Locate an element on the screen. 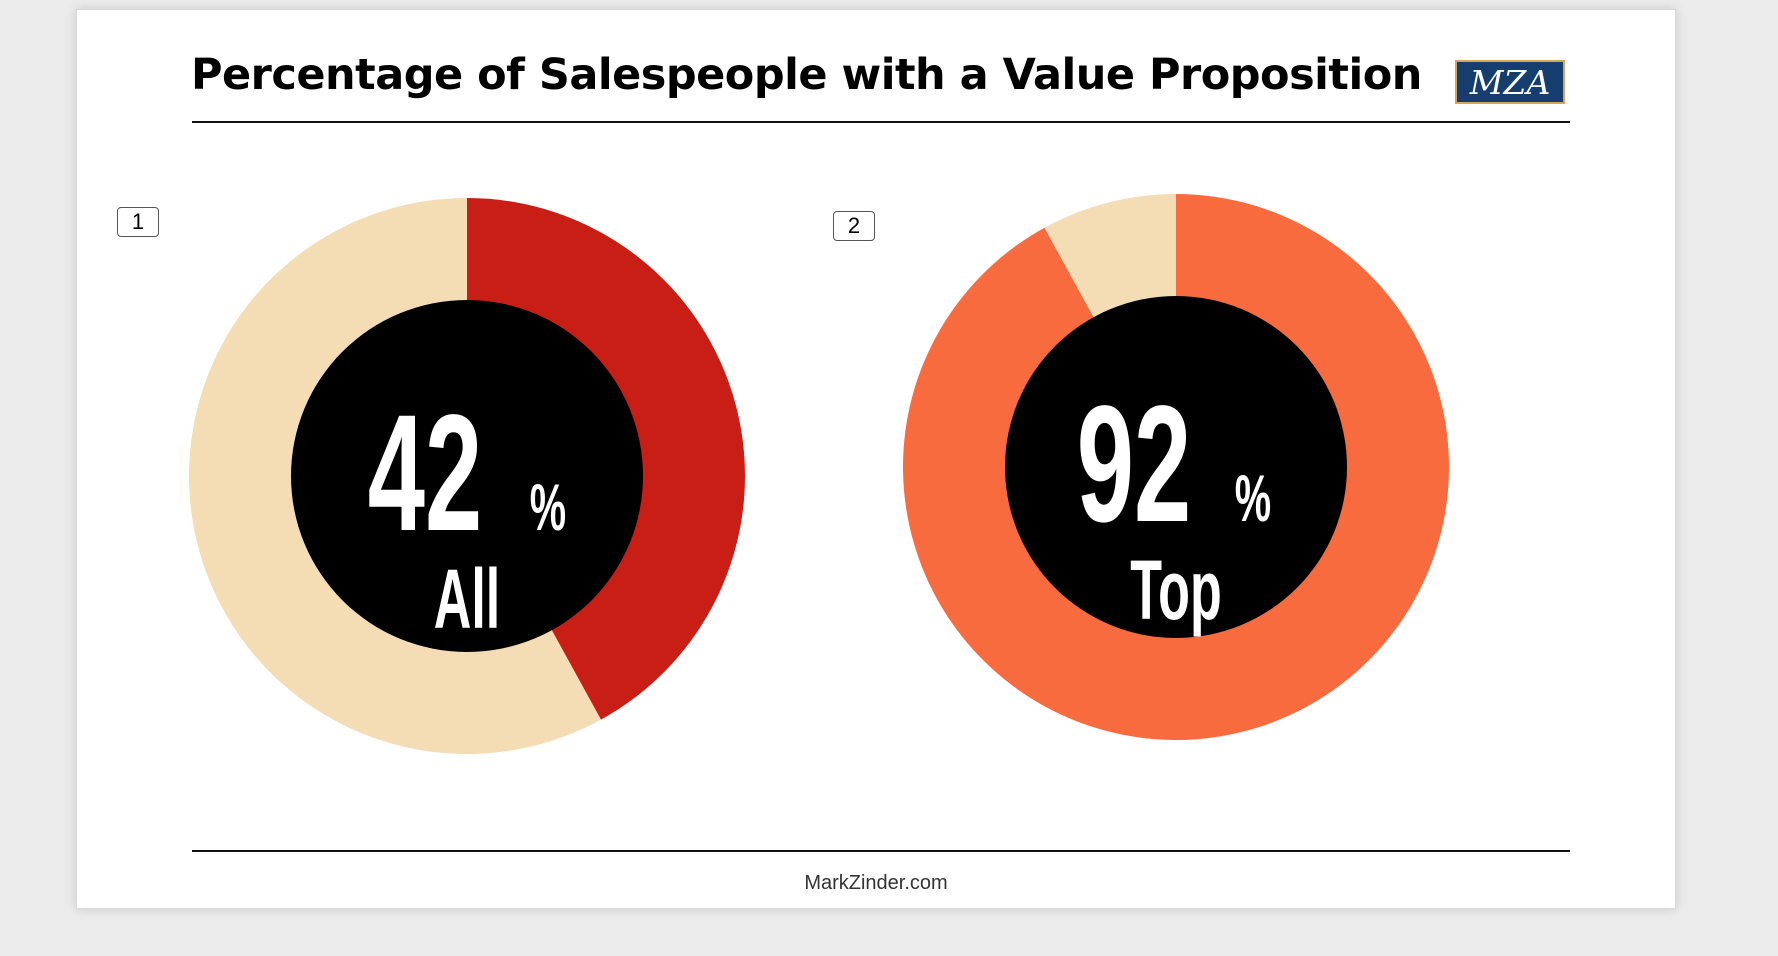  center-label: All is located at coordinates (467, 599).